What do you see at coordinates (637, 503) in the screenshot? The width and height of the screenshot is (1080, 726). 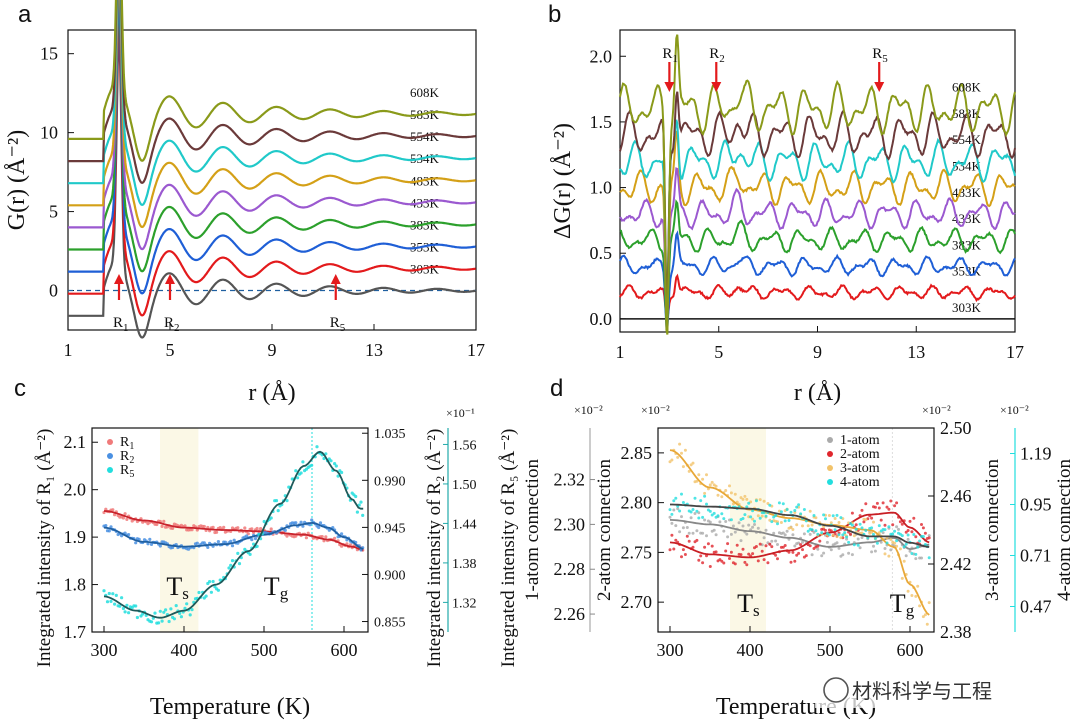 I see `a2-tick-label: 2.80` at bounding box center [637, 503].